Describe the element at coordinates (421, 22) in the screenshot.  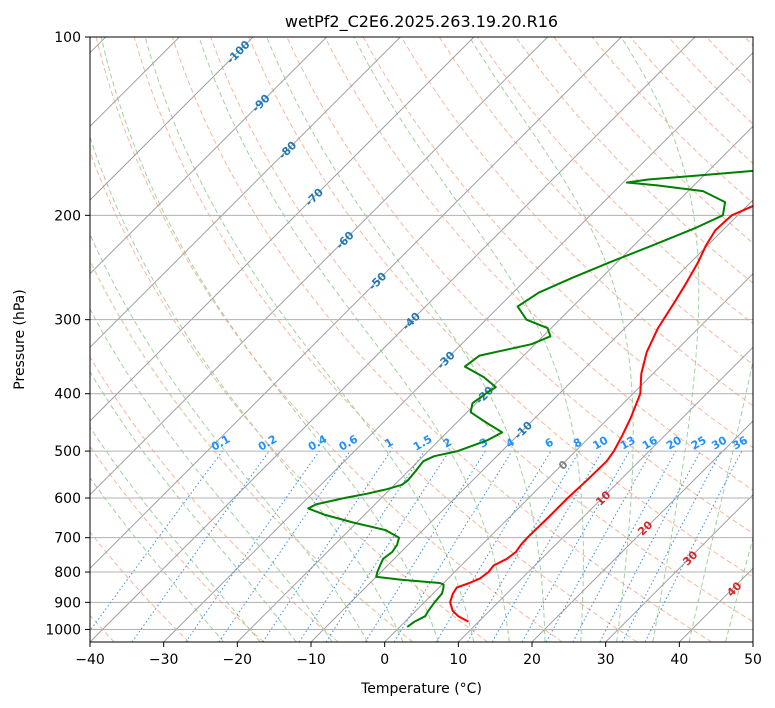
I see `chart-title: wetPf2_C2E6.2025.263.19.20.R16` at that location.